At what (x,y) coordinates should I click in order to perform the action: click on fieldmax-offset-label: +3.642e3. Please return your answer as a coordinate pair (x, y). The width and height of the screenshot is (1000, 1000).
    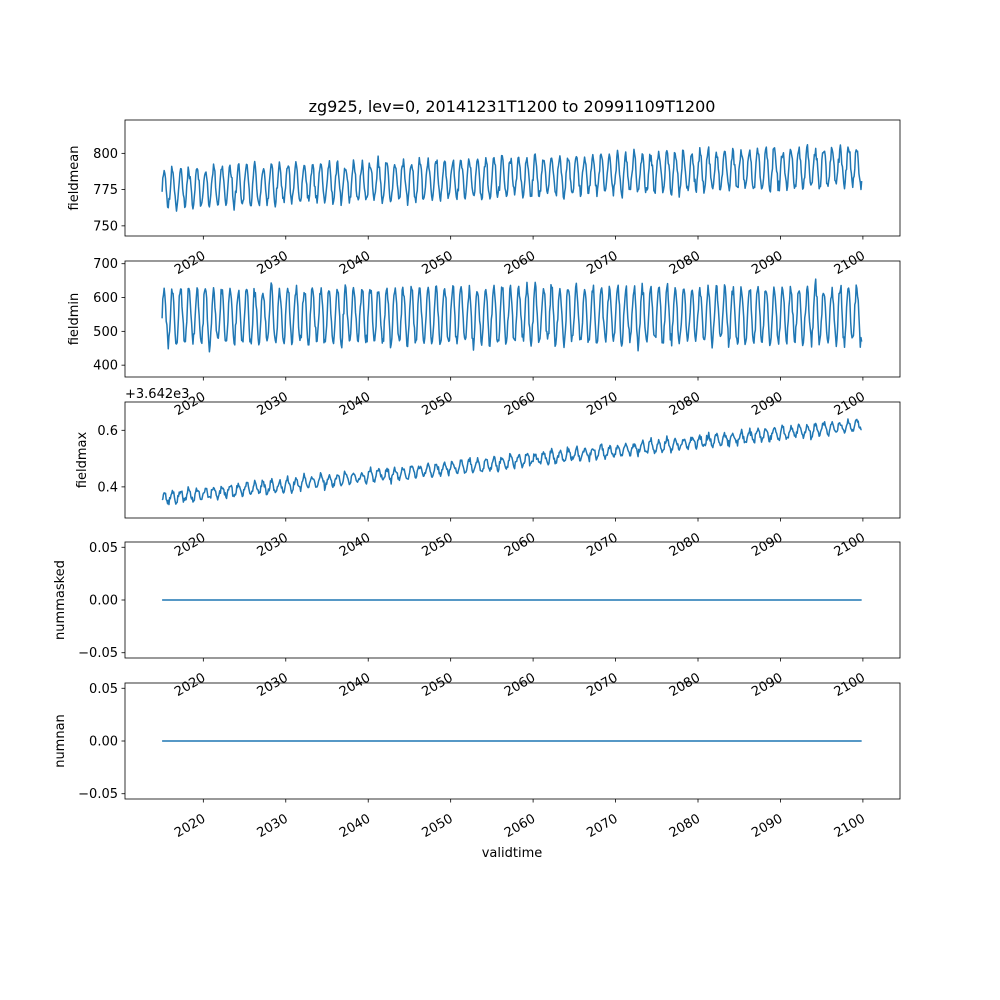
    Looking at the image, I should click on (157, 394).